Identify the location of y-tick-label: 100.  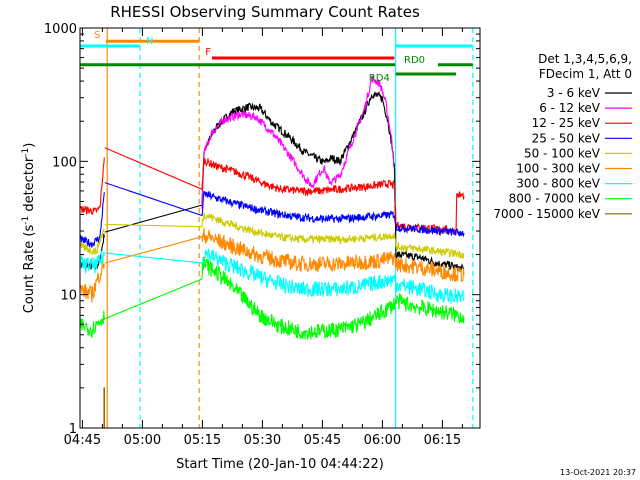
(64, 162).